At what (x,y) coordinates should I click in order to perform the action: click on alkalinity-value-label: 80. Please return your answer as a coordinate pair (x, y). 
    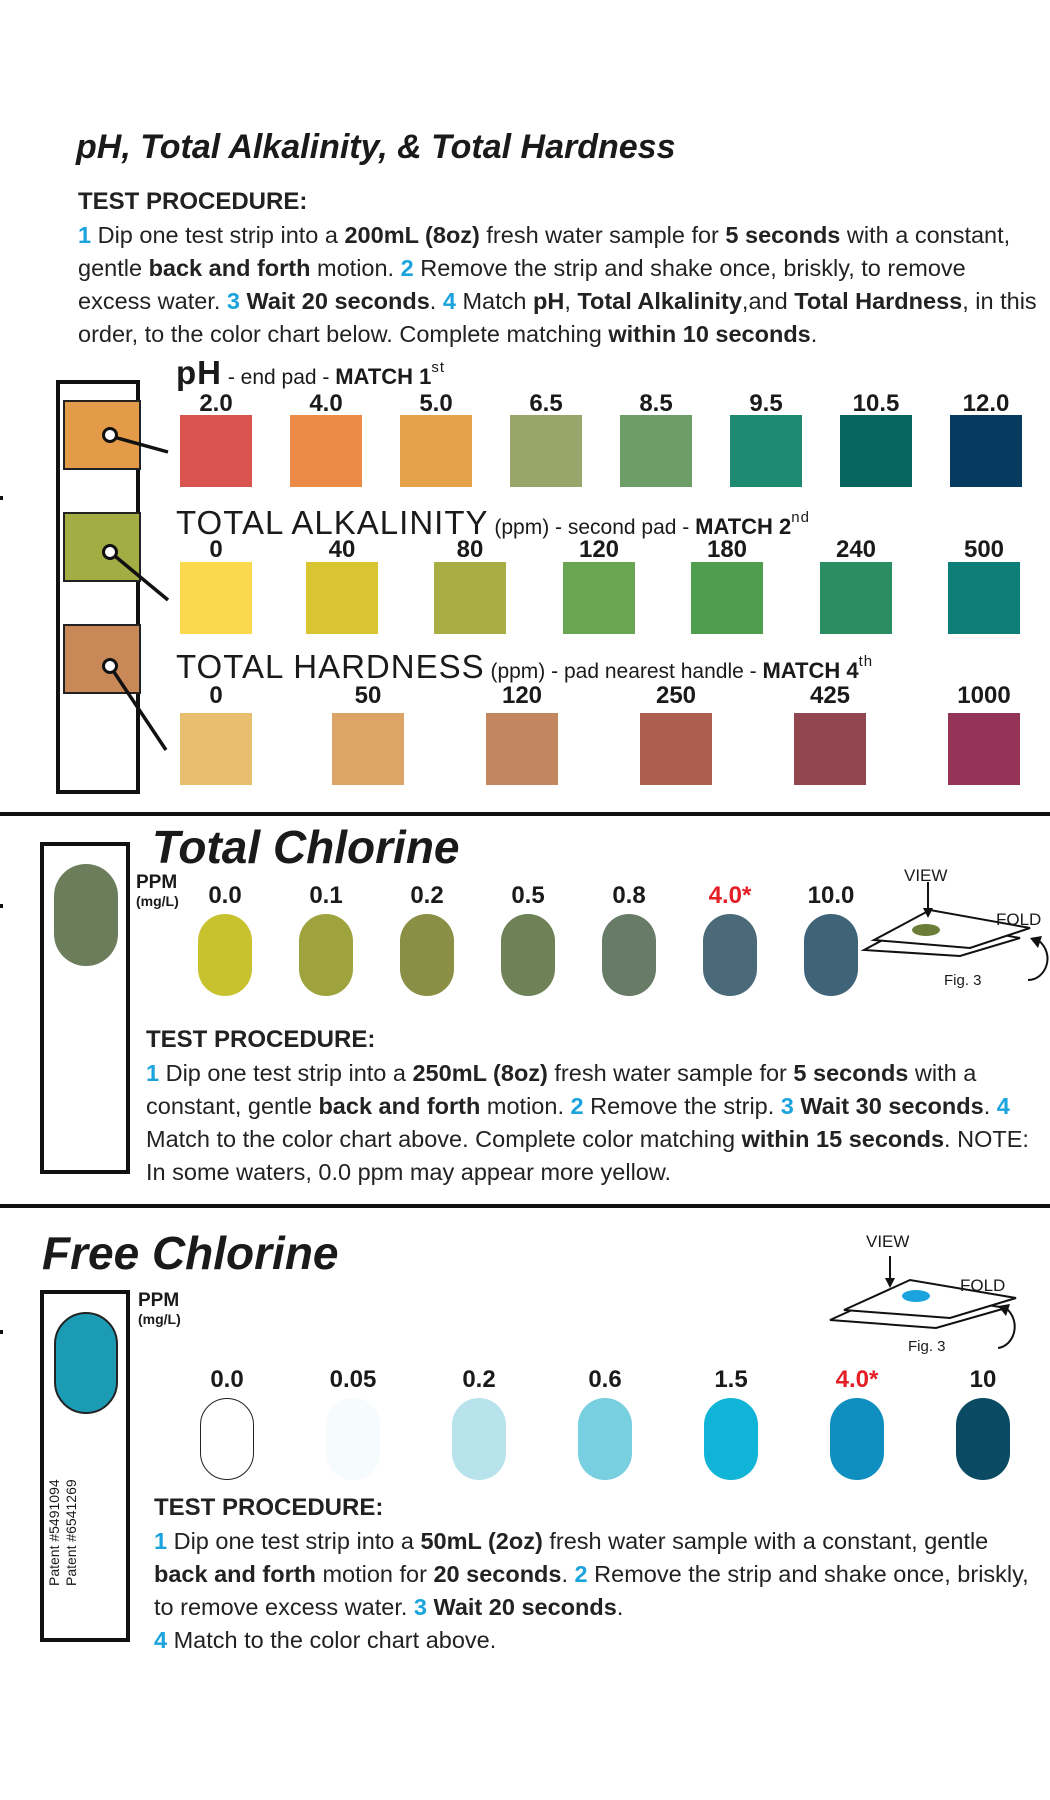
    Looking at the image, I should click on (470, 549).